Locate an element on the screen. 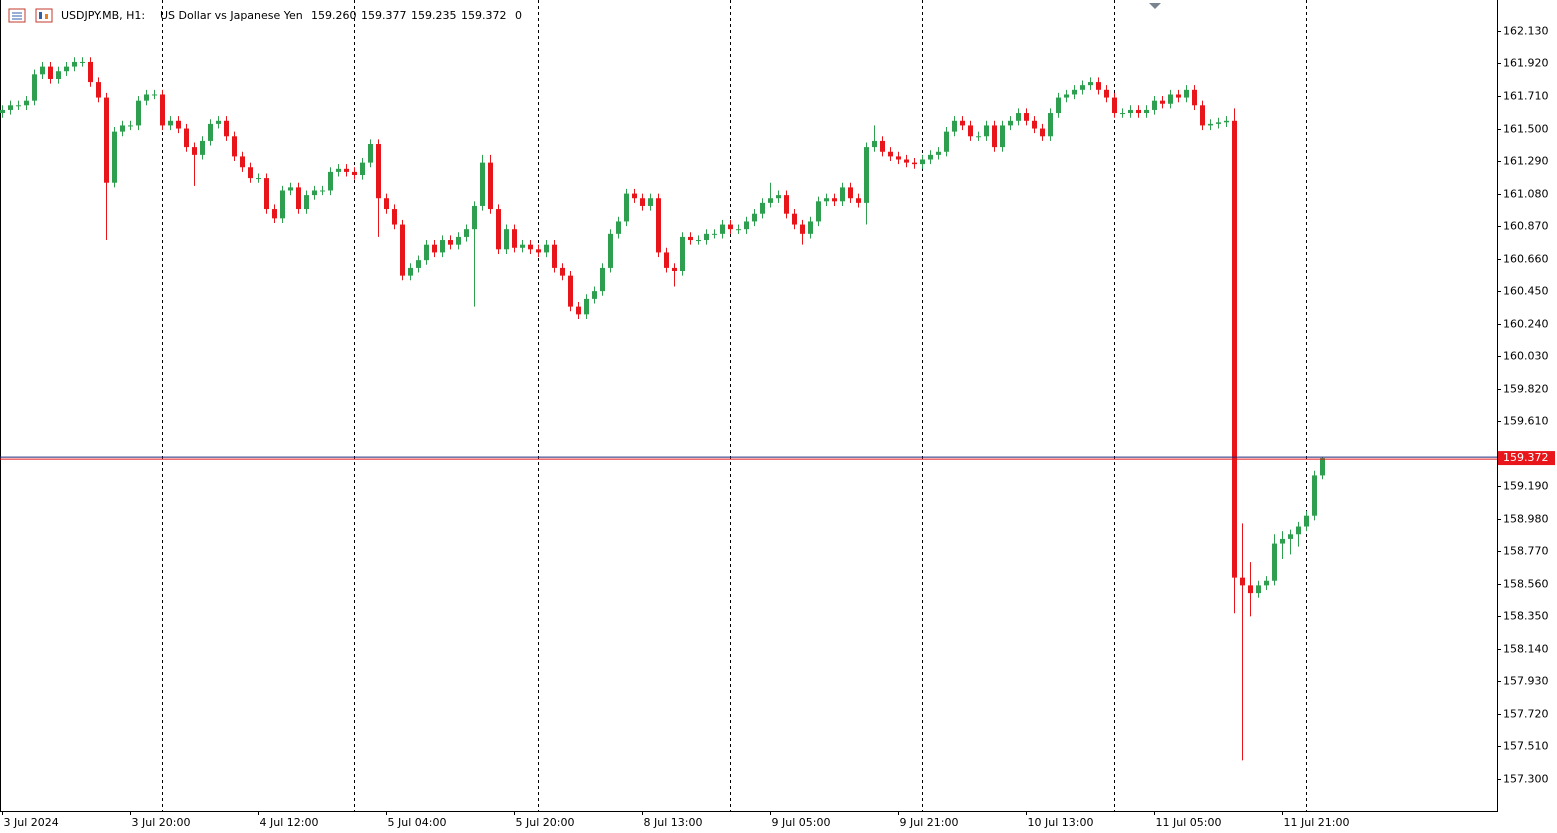 The width and height of the screenshot is (1557, 833). symbol: USDJPY.MB, H1: is located at coordinates (103, 15).